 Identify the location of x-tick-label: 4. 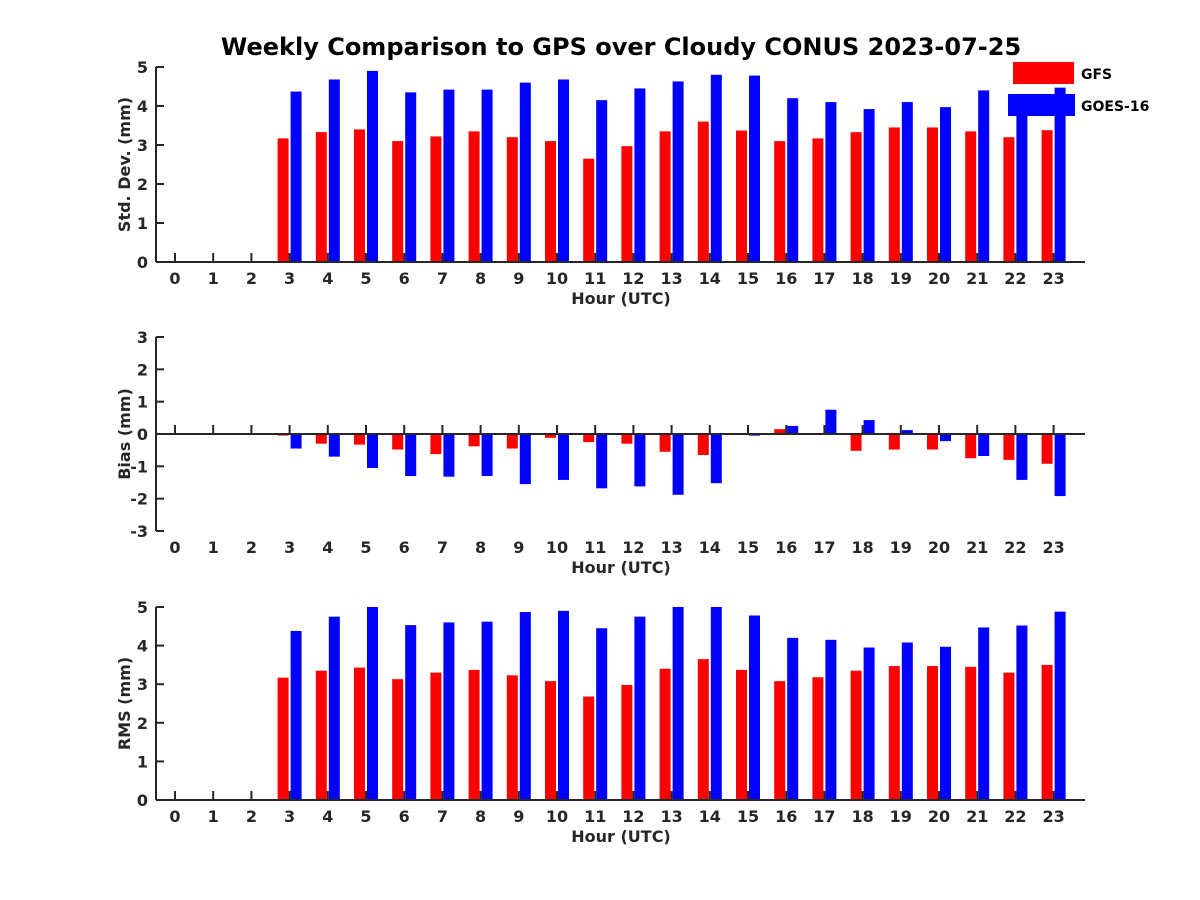
(327, 816).